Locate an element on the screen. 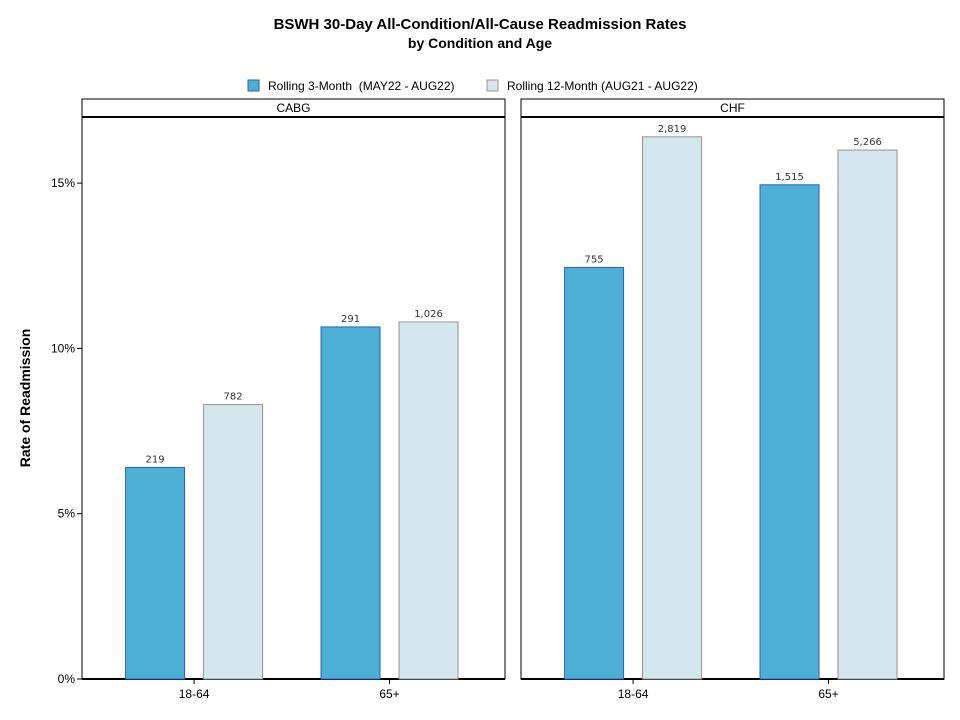  panel-strip-label: CHF is located at coordinates (732, 108).